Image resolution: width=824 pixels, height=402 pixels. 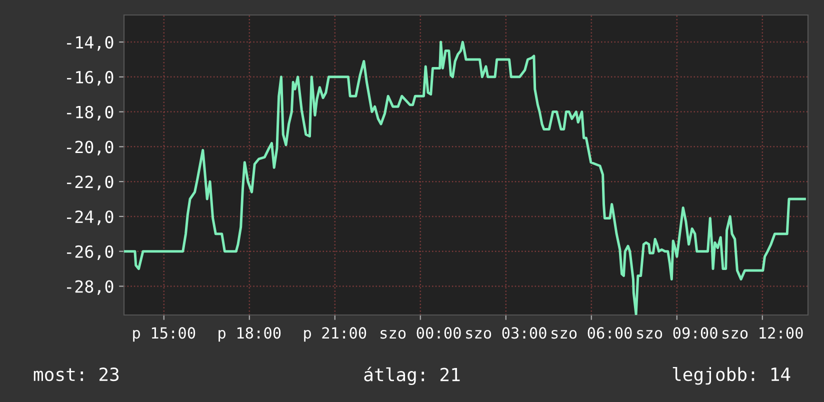 I want to click on y-tick-label: -26,0, so click(x=90, y=252).